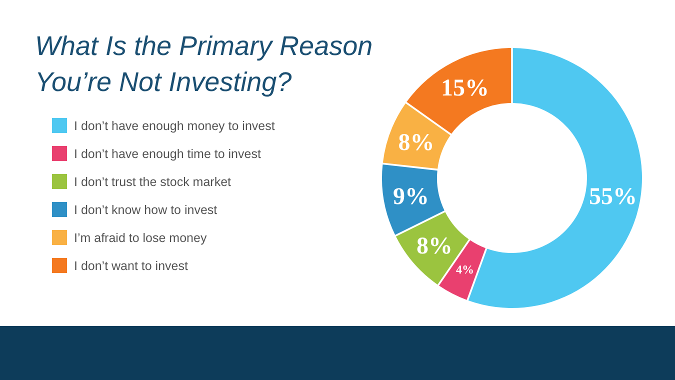 The image size is (675, 380). Describe the element at coordinates (146, 210) in the screenshot. I see `legend-label: I don’t know how to invest` at that location.